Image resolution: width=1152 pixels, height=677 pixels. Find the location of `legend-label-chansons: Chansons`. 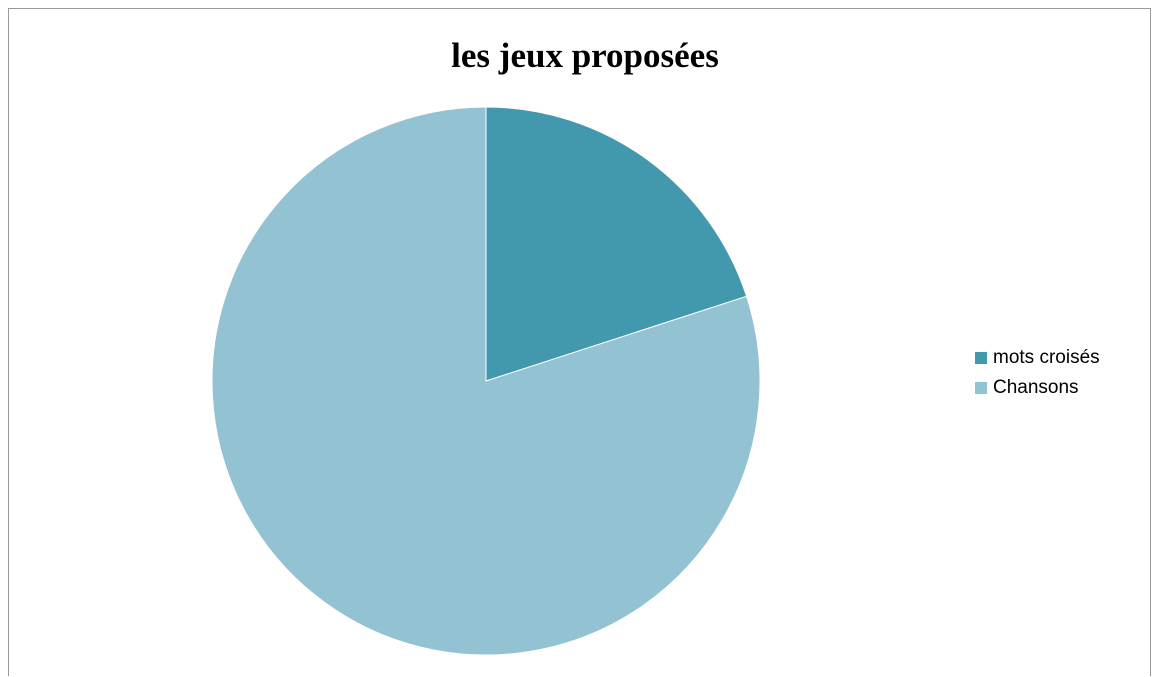

legend-label-chansons: Chansons is located at coordinates (1036, 387).